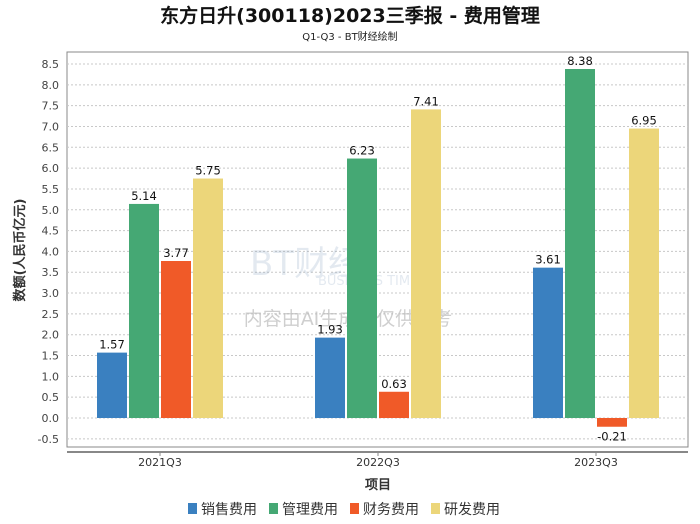 Image resolution: width=700 pixels, height=524 pixels. What do you see at coordinates (51, 189) in the screenshot?
I see `y-tick-label: 5.5` at bounding box center [51, 189].